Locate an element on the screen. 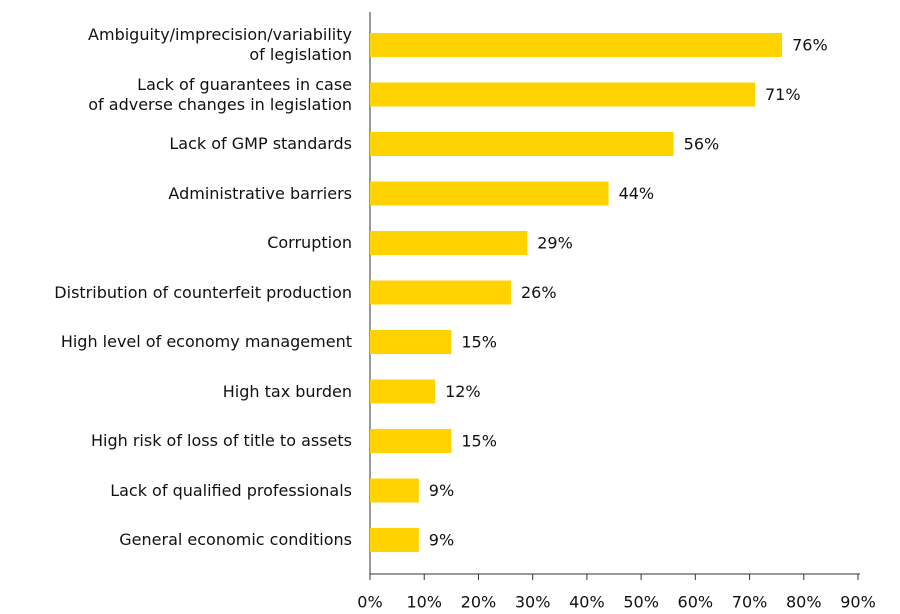 The image size is (900, 614). x-tick-label: 70% is located at coordinates (750, 602).